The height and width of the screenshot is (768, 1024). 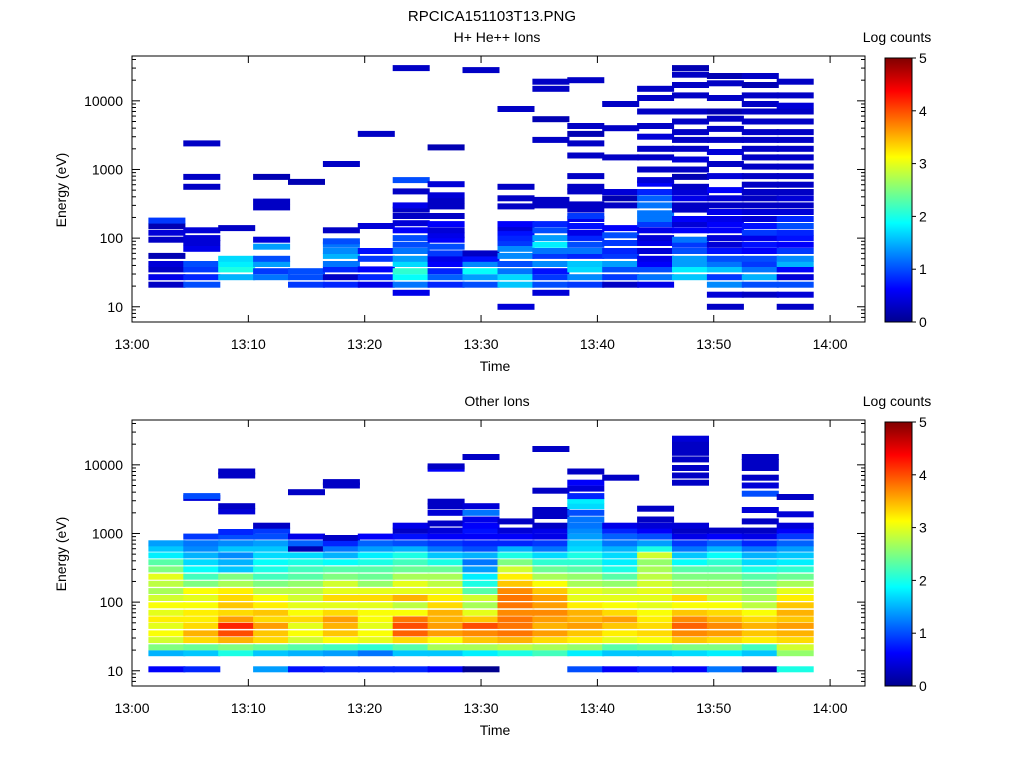 I want to click on x-tick-label: 13:50, so click(x=713, y=708).